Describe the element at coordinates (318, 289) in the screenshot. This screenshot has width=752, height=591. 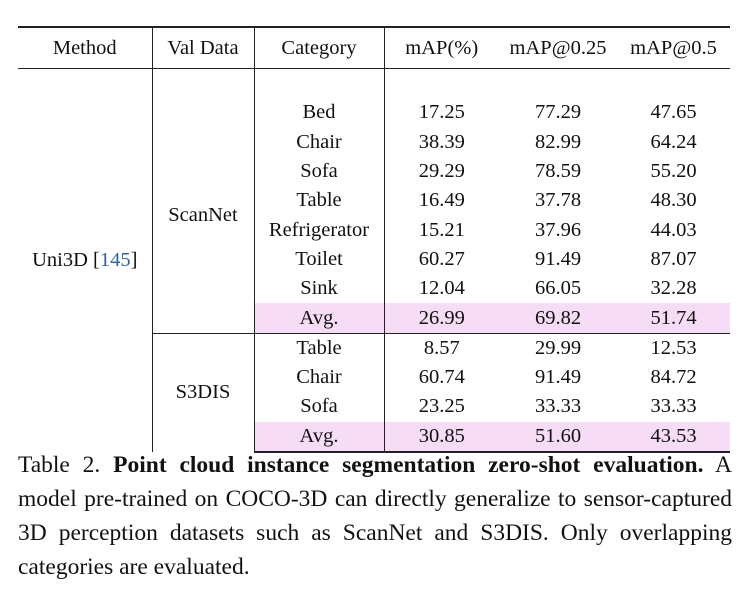
I see `category-cell: Sink` at that location.